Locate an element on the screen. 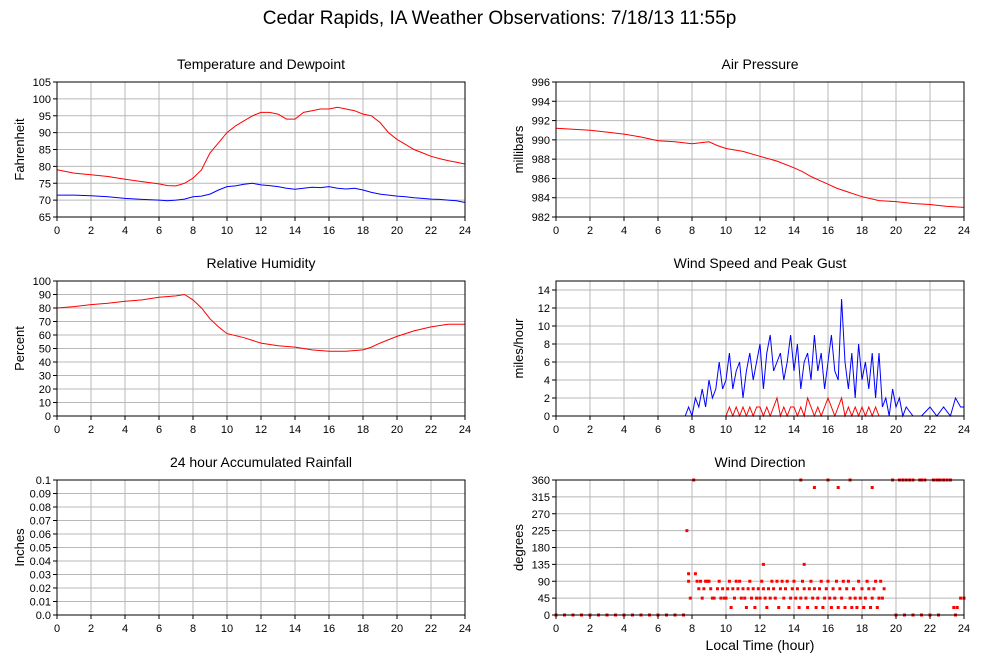 The height and width of the screenshot is (659, 999). y-tick-label: 225 is located at coordinates (541, 532).